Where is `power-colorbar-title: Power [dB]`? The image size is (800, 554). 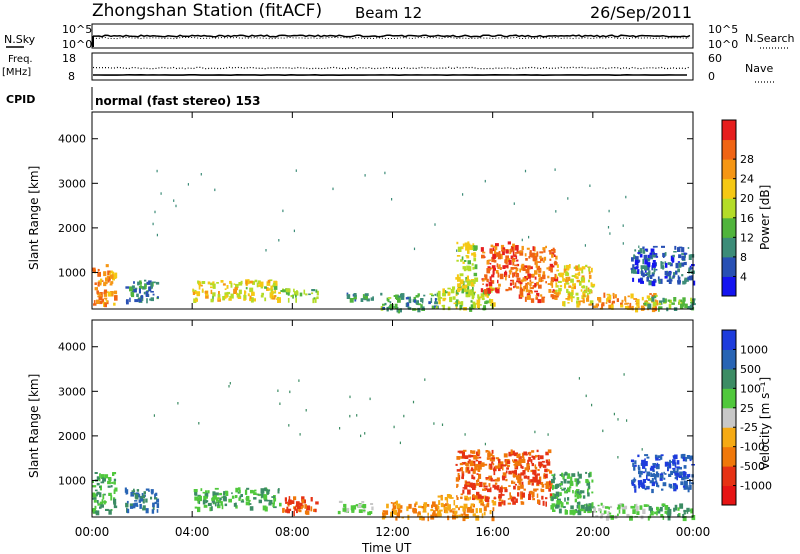 power-colorbar-title: Power [dB] is located at coordinates (765, 217).